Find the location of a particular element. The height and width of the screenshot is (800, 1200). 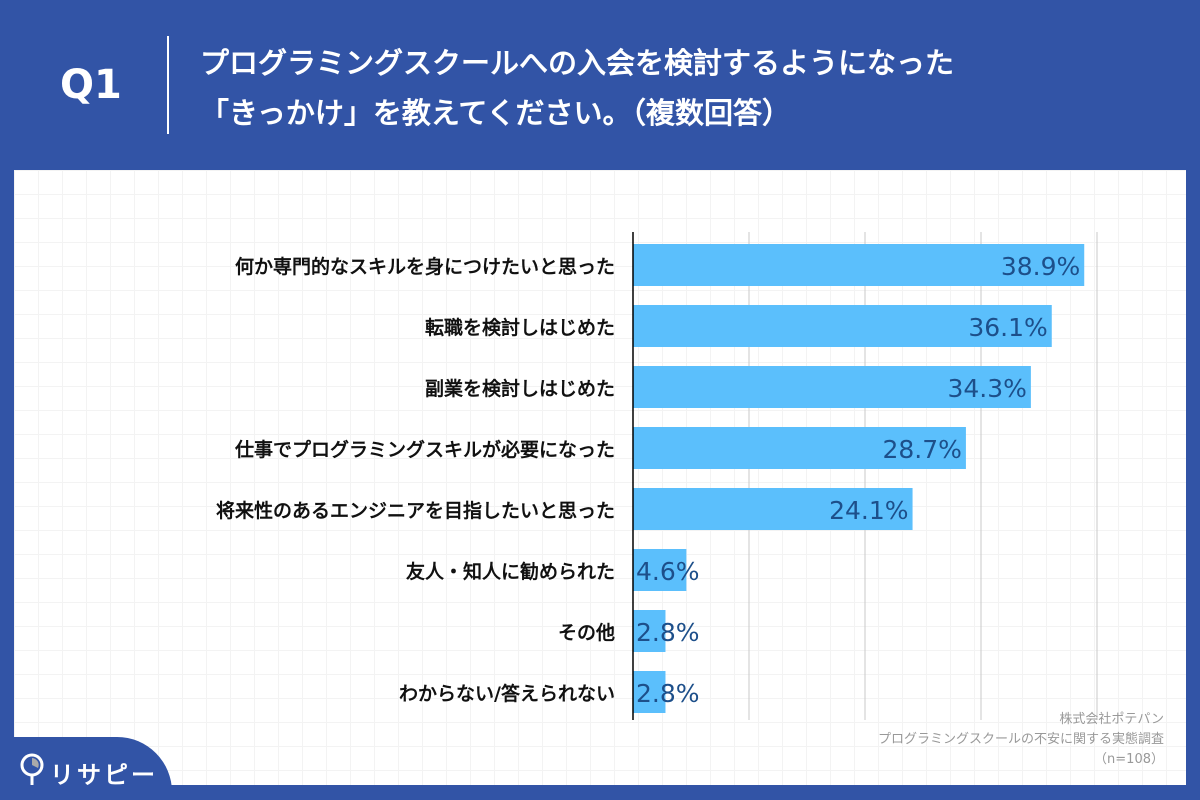

title-line-2: 「きっかけ」を教えてください。（複数回答） is located at coordinates (496, 113).